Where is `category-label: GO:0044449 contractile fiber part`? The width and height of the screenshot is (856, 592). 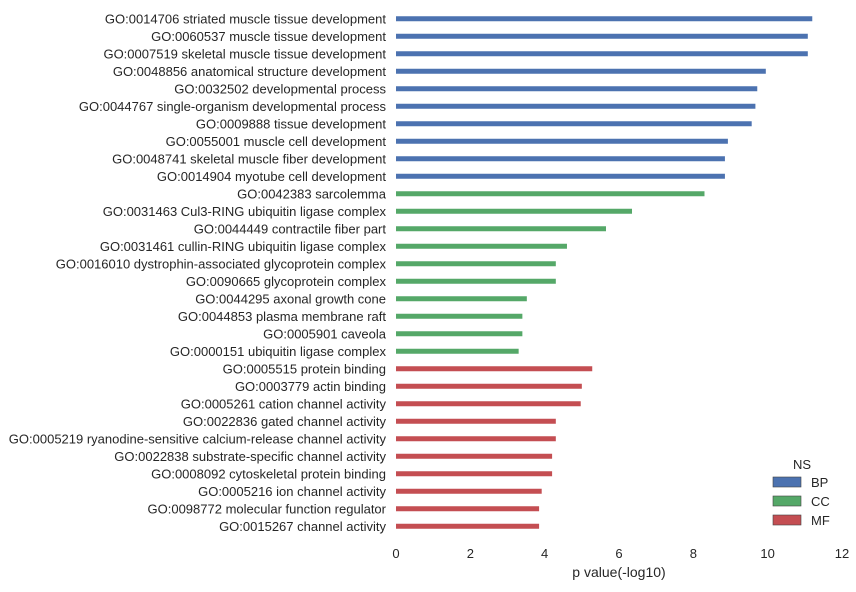 category-label: GO:0044449 contractile fiber part is located at coordinates (290, 228).